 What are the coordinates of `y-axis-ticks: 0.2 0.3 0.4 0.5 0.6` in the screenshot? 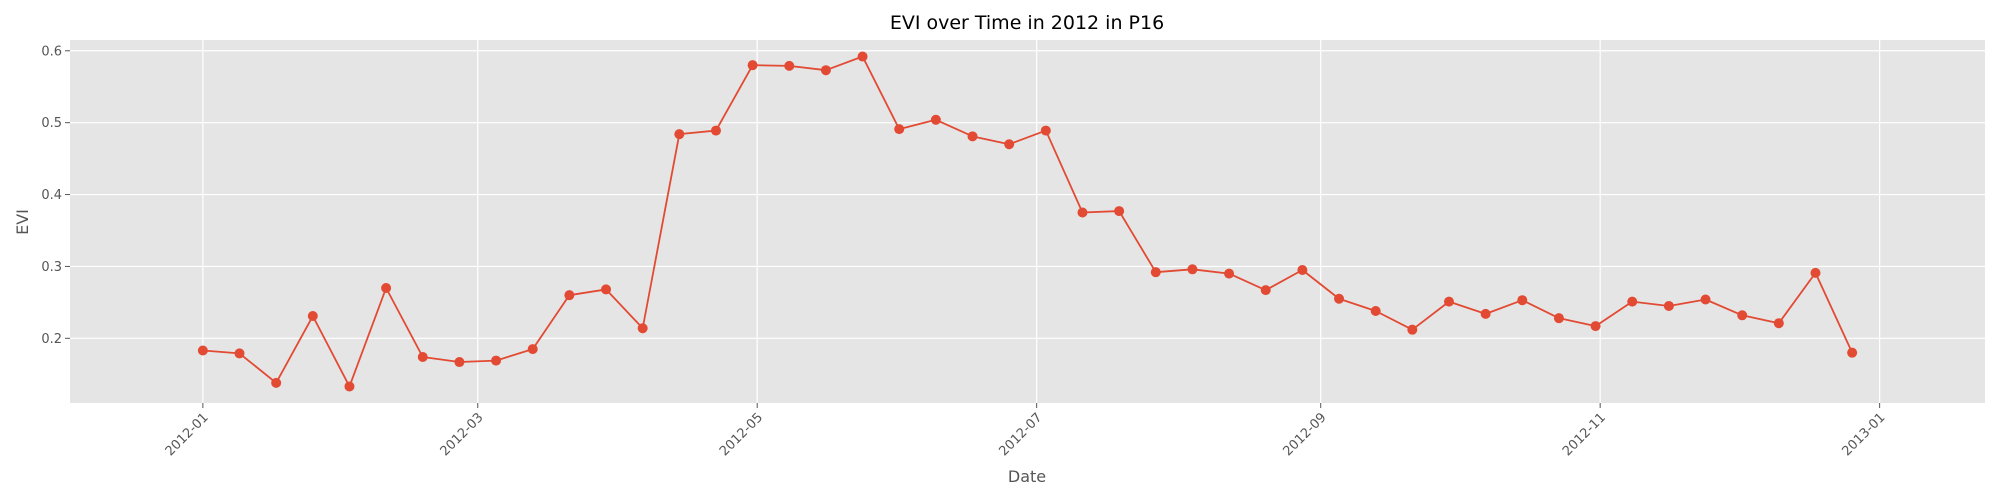 It's located at (55, 195).